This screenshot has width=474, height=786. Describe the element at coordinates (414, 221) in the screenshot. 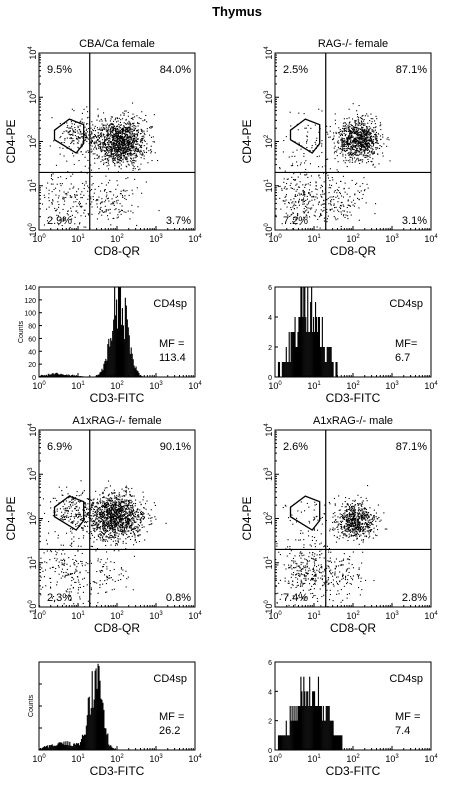

I see `quadrant-percent-lower-right: 3.1%` at that location.